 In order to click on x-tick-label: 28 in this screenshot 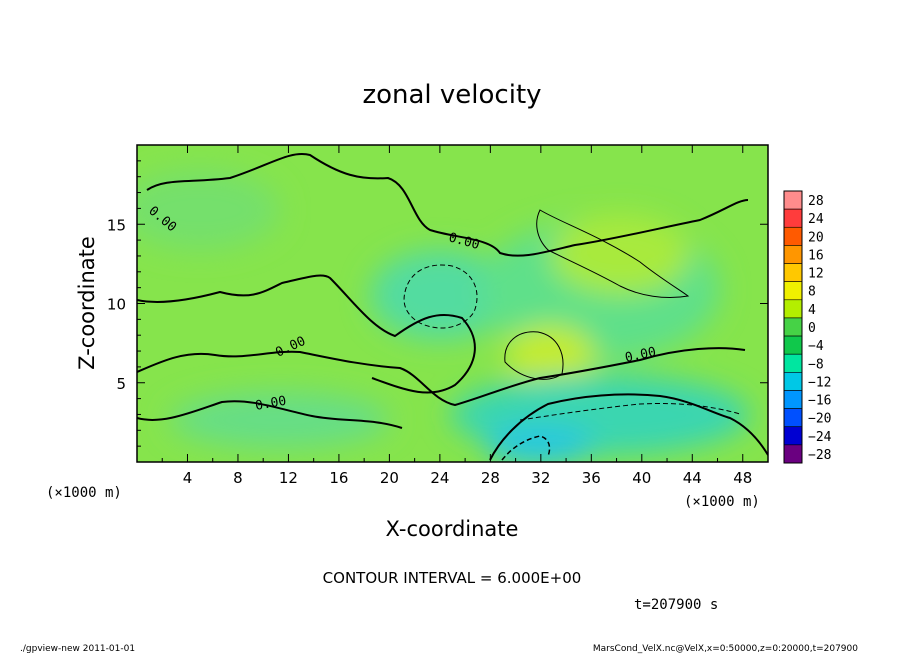, I will do `click(490, 478)`.